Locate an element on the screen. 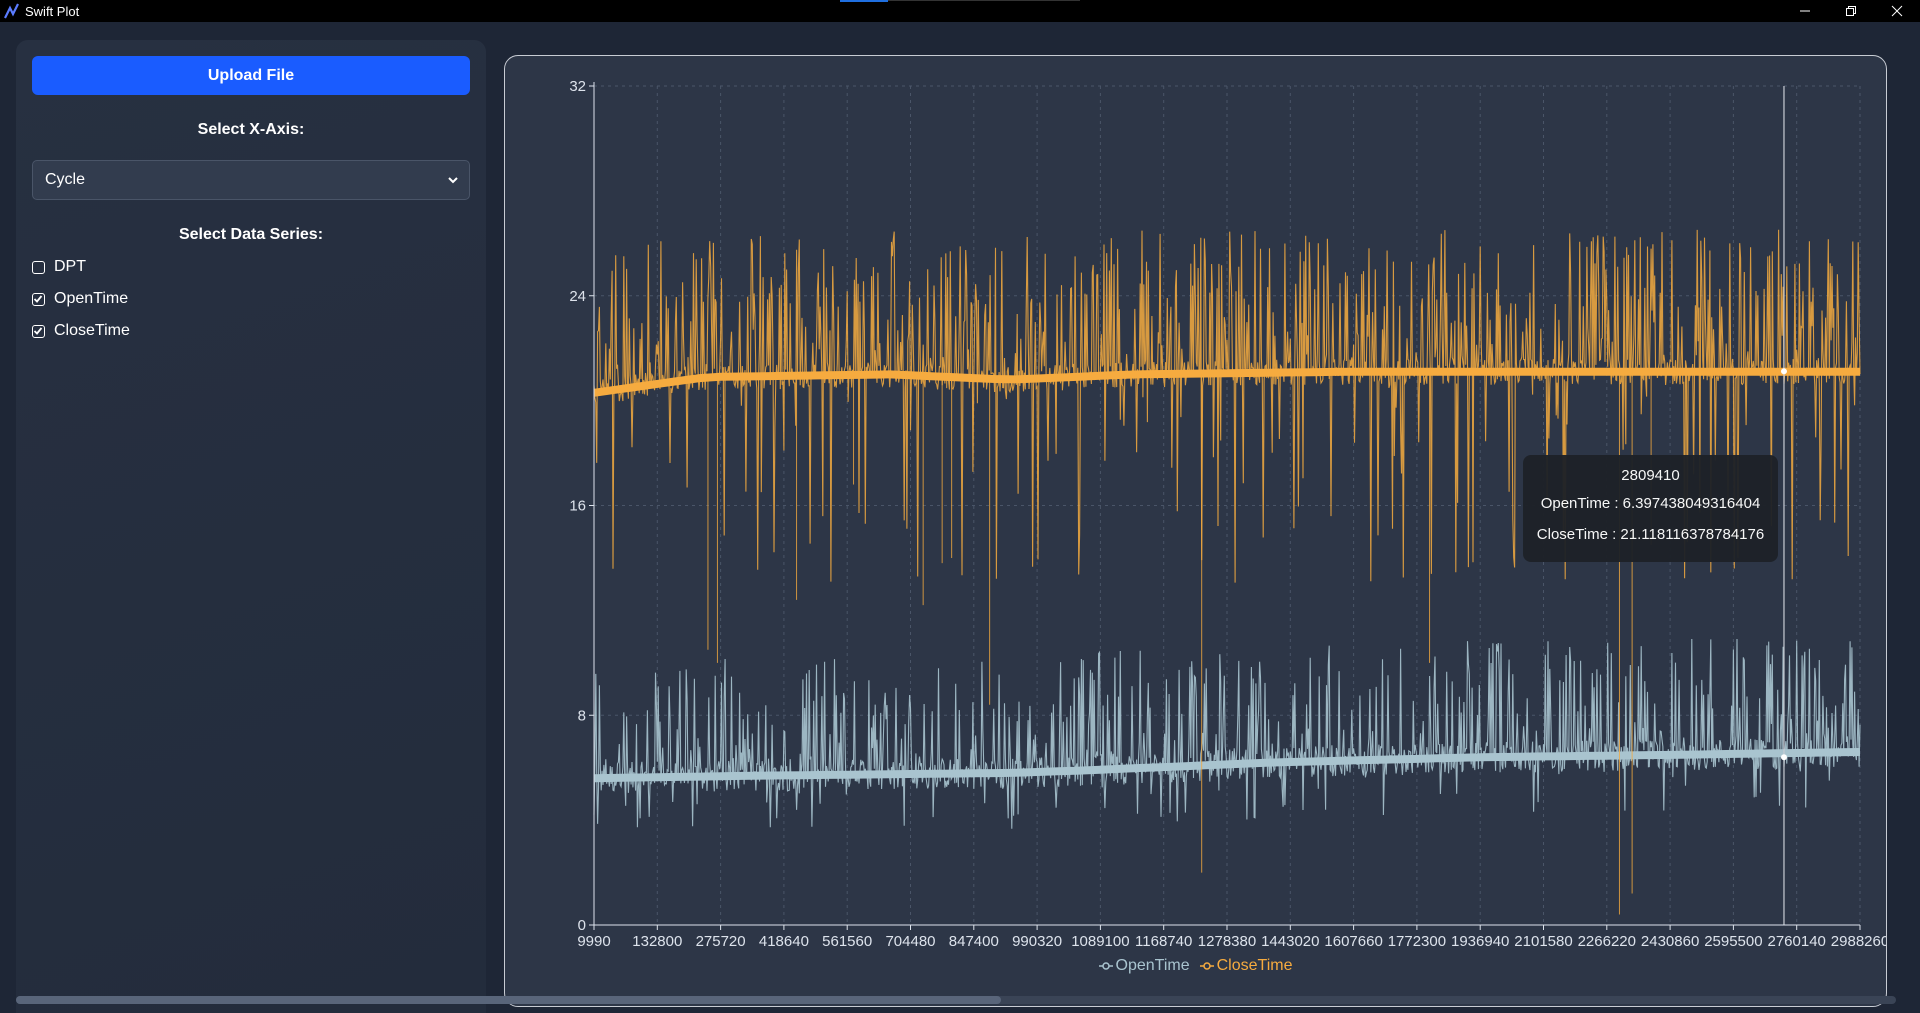 The image size is (1920, 1013). minimize-button is located at coordinates (1805, 11).